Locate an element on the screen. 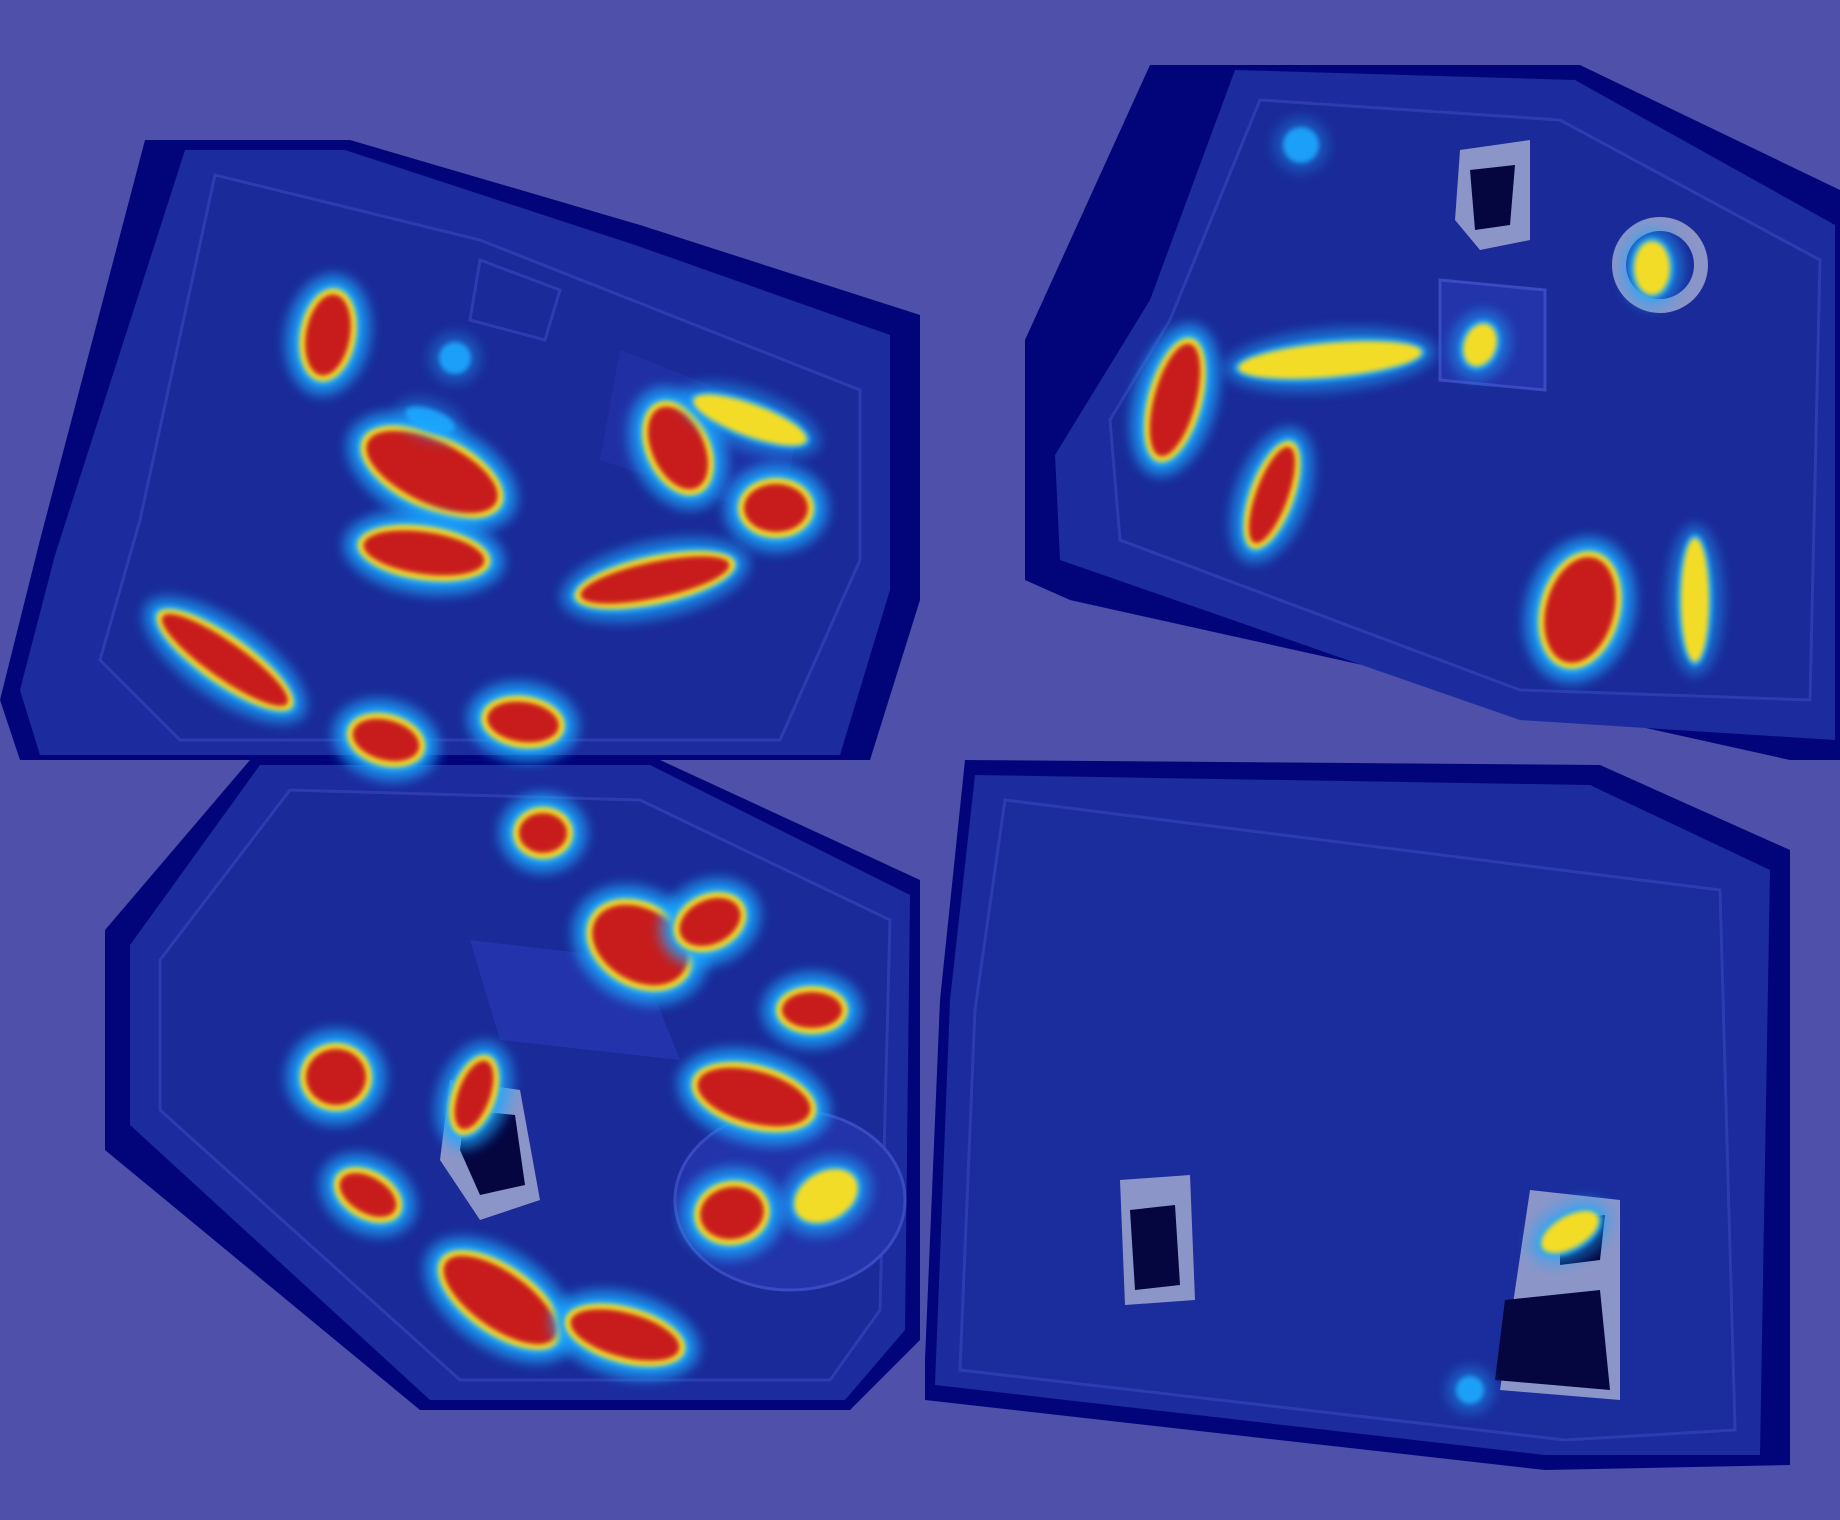 This screenshot has width=1840, height=1520. shelf-outline is located at coordinates (515, 299).